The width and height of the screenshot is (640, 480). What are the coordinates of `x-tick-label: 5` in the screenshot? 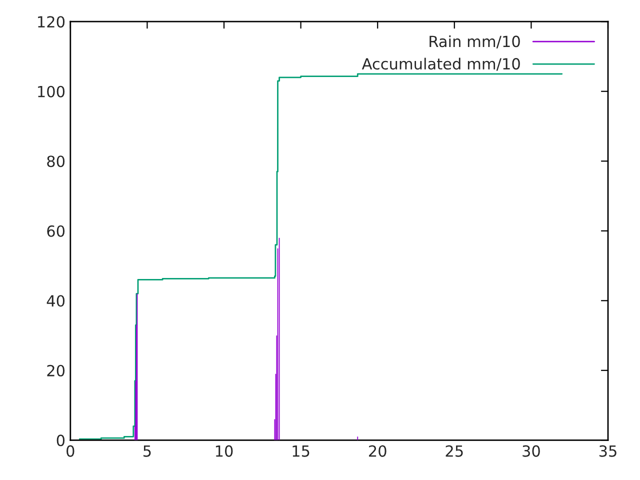 It's located at (147, 451).